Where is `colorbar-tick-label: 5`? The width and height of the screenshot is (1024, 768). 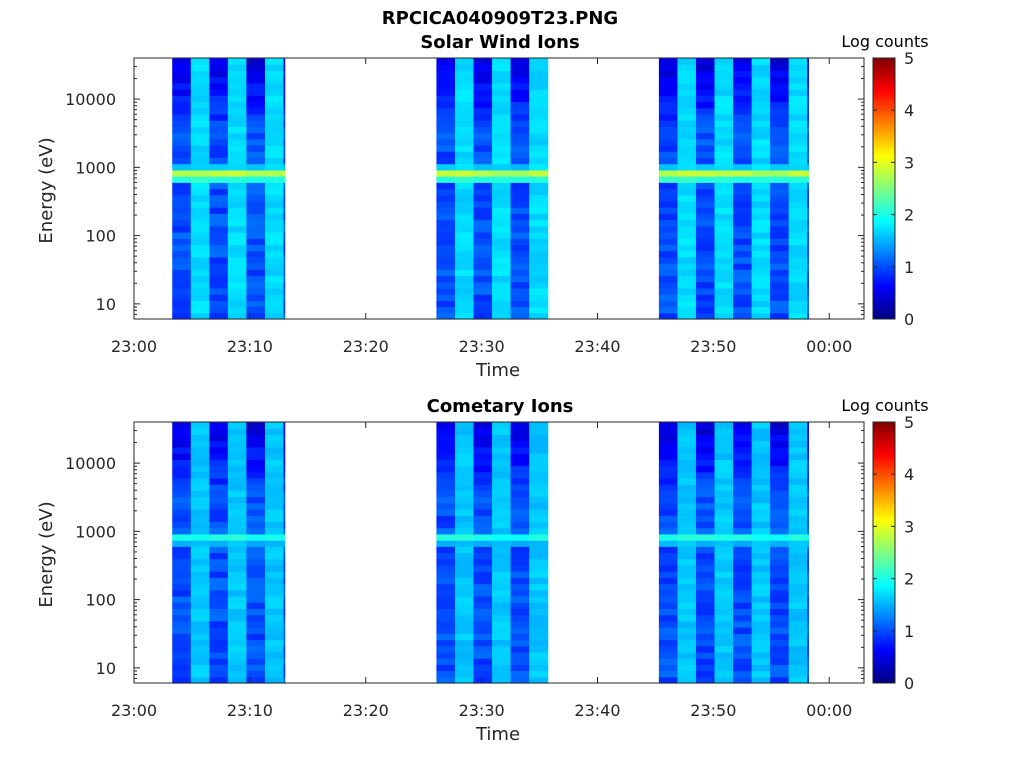
colorbar-tick-label: 5 is located at coordinates (909, 58).